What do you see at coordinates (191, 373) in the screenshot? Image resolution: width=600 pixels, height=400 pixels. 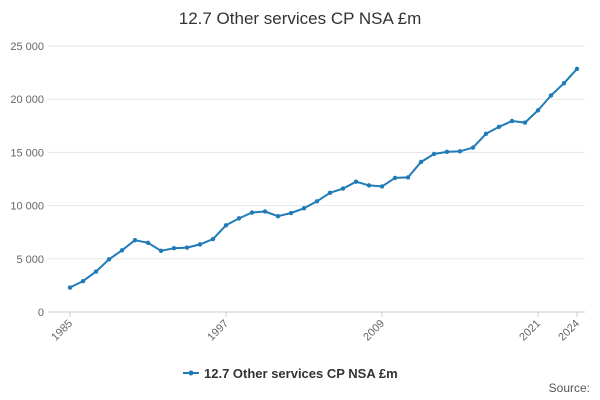 I see `legend-marker` at bounding box center [191, 373].